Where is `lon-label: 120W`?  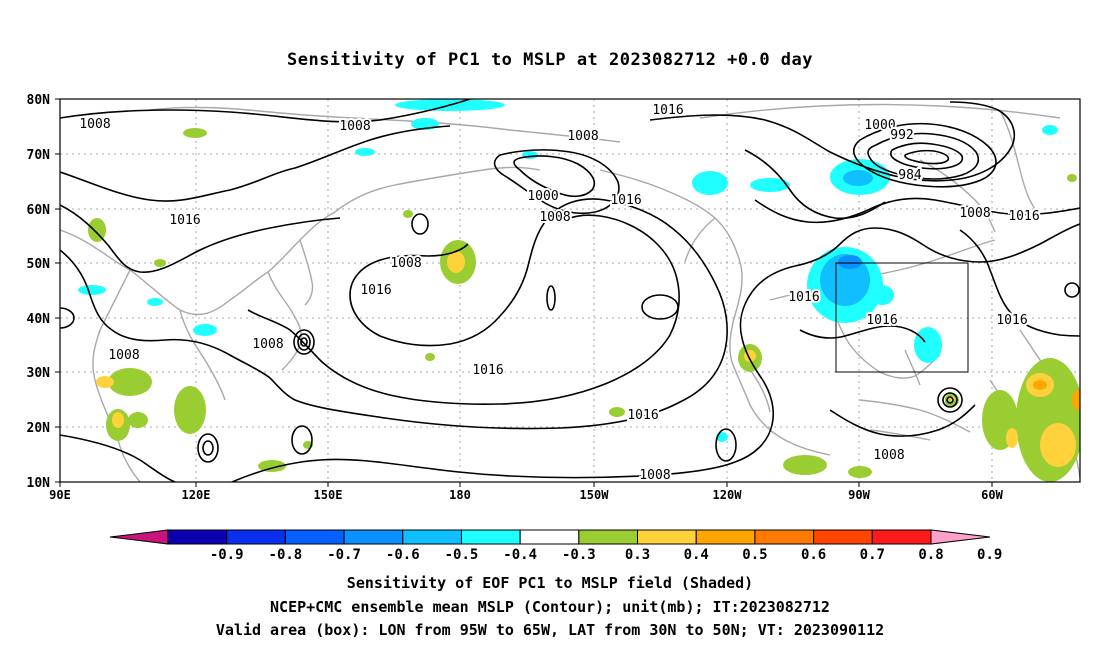
lon-label: 120W is located at coordinates (728, 495).